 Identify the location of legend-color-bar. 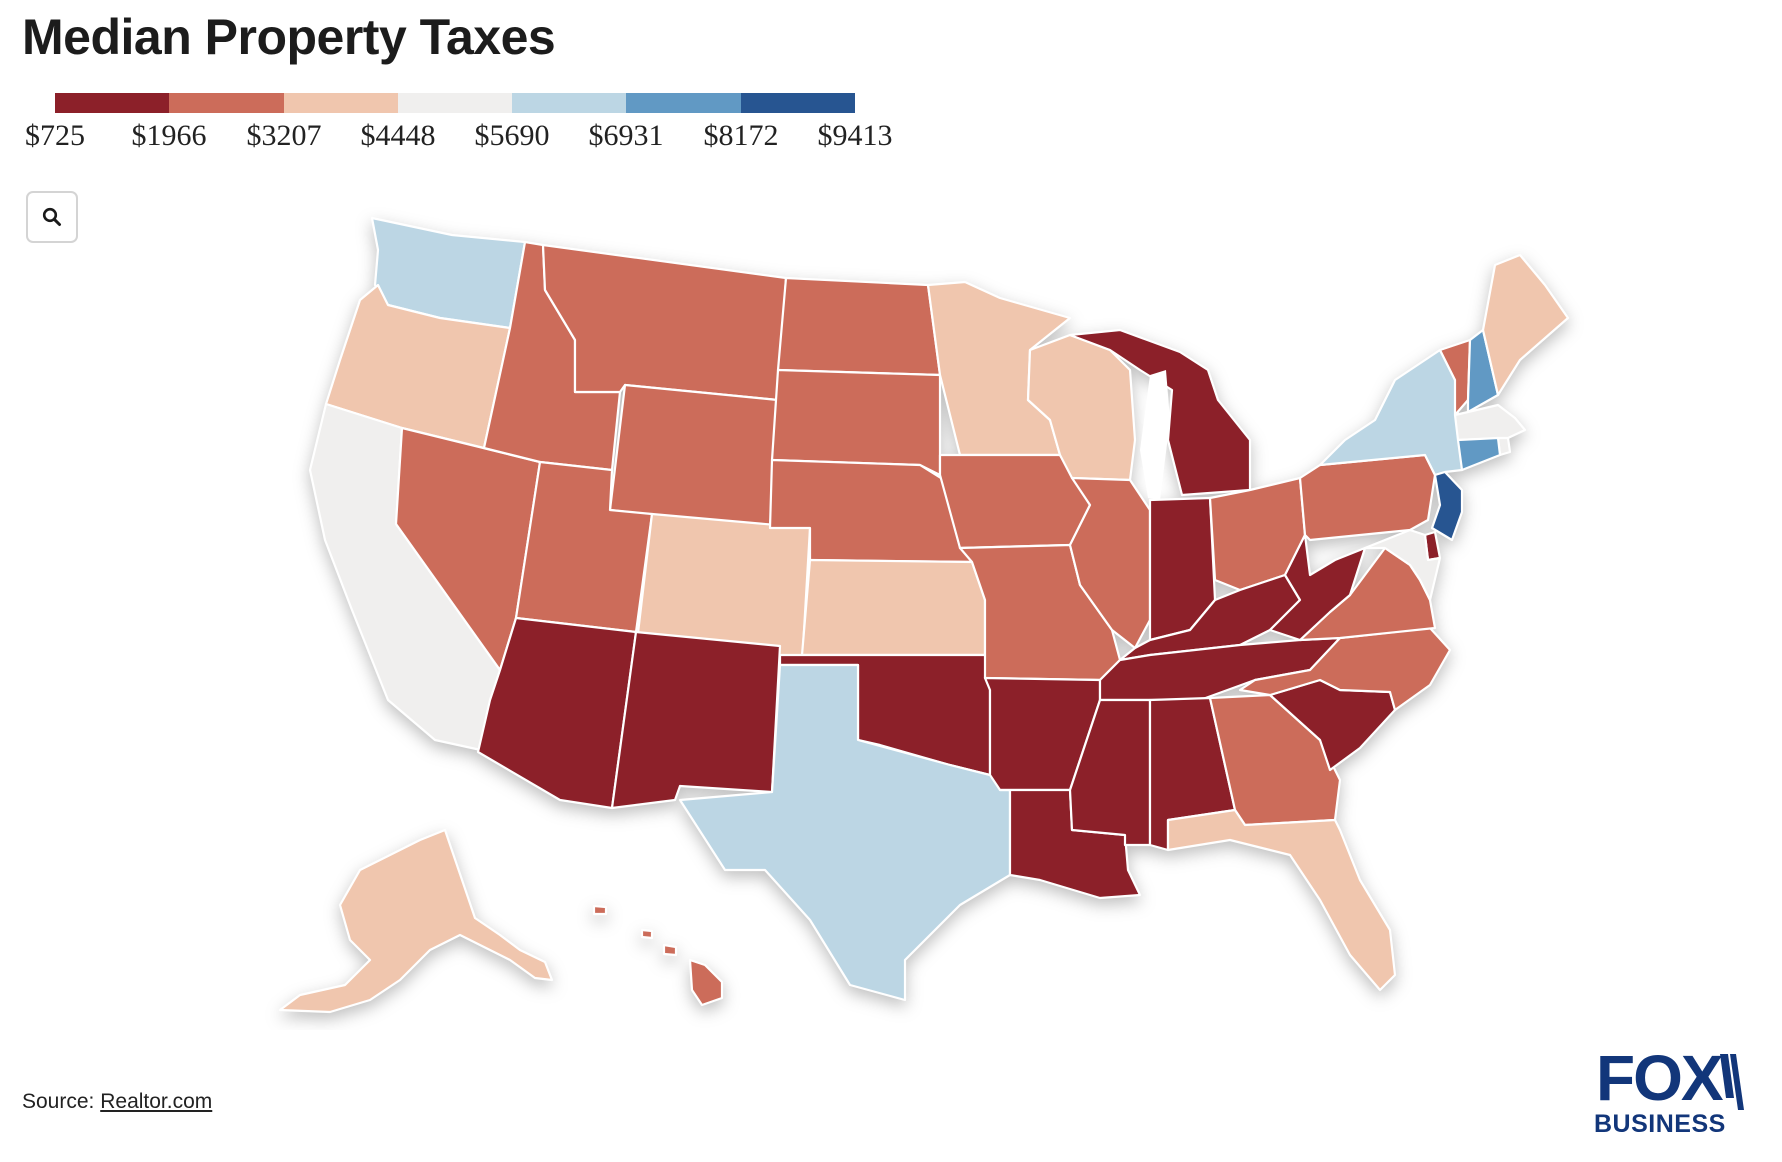
(455, 103).